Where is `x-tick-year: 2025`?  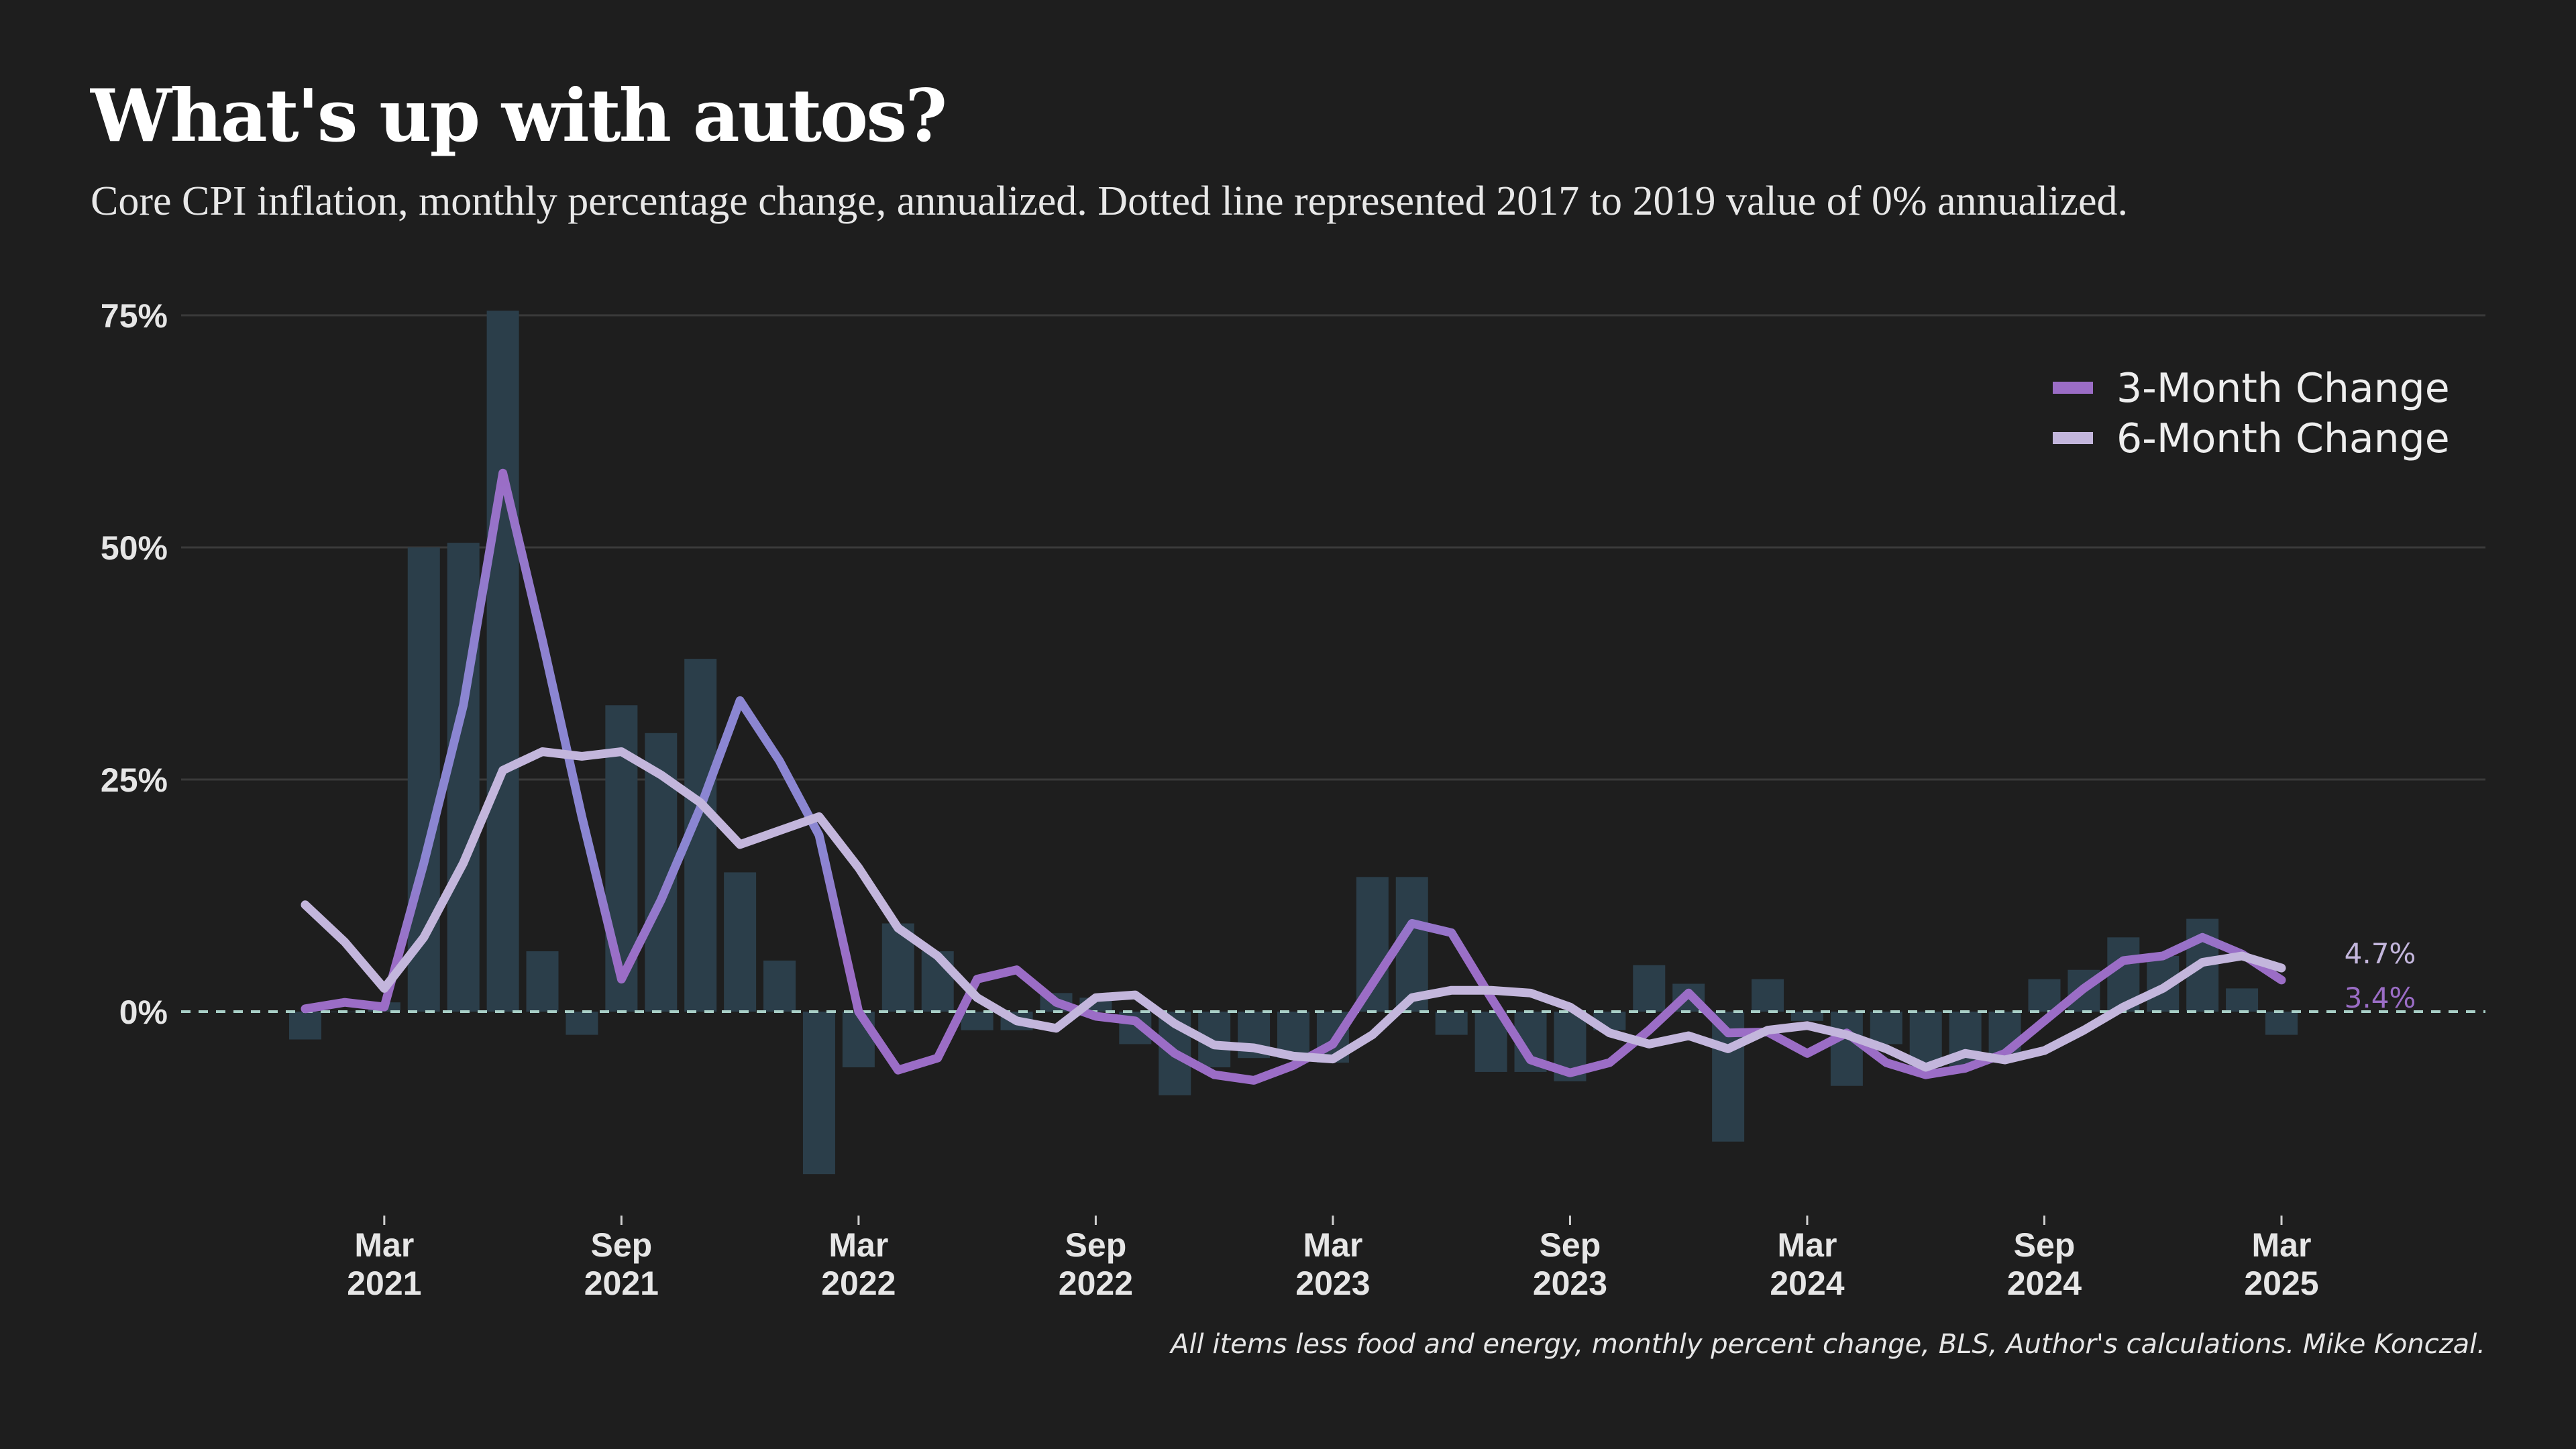
x-tick-year: 2025 is located at coordinates (2281, 1283).